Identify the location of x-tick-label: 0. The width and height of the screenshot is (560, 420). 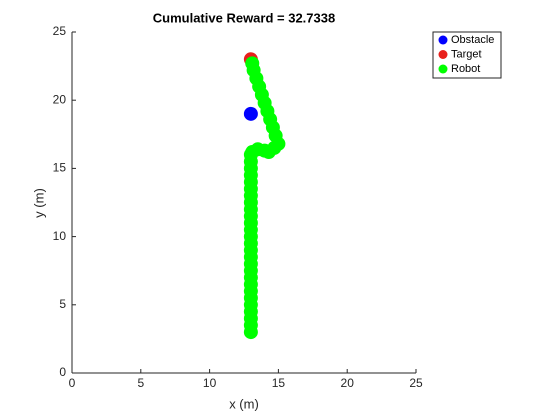
(72, 383).